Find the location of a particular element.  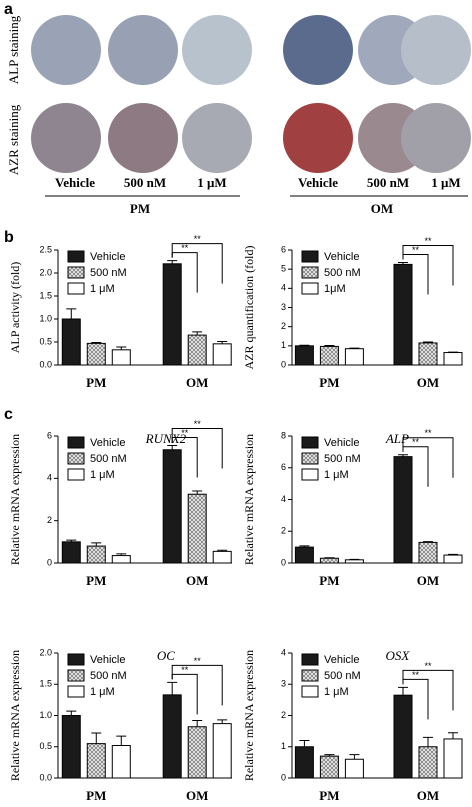

sig-bracket is located at coordinates (197, 263).